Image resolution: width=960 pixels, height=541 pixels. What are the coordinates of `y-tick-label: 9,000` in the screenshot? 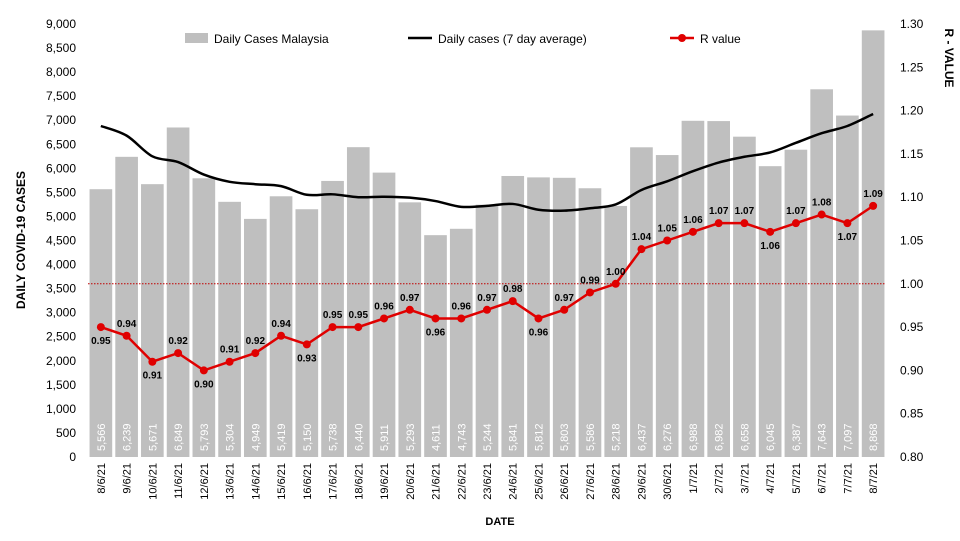 It's located at (61, 24).